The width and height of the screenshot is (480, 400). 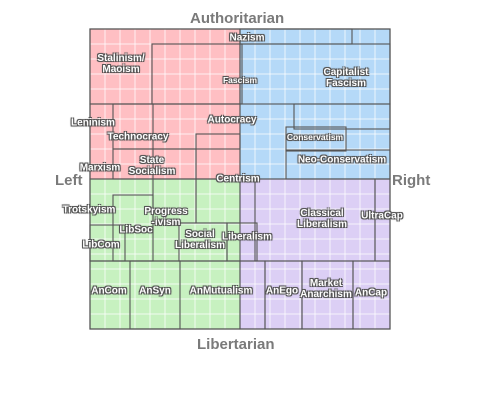 What do you see at coordinates (109, 291) in the screenshot?
I see `label-ancom: AnCom` at bounding box center [109, 291].